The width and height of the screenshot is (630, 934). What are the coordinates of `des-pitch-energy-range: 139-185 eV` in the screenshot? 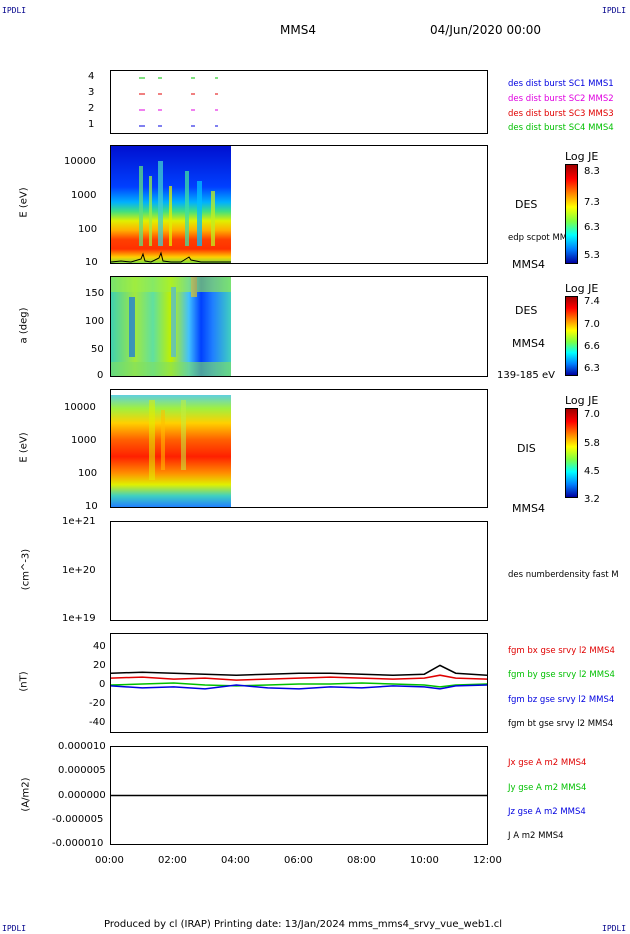 It's located at (526, 375).